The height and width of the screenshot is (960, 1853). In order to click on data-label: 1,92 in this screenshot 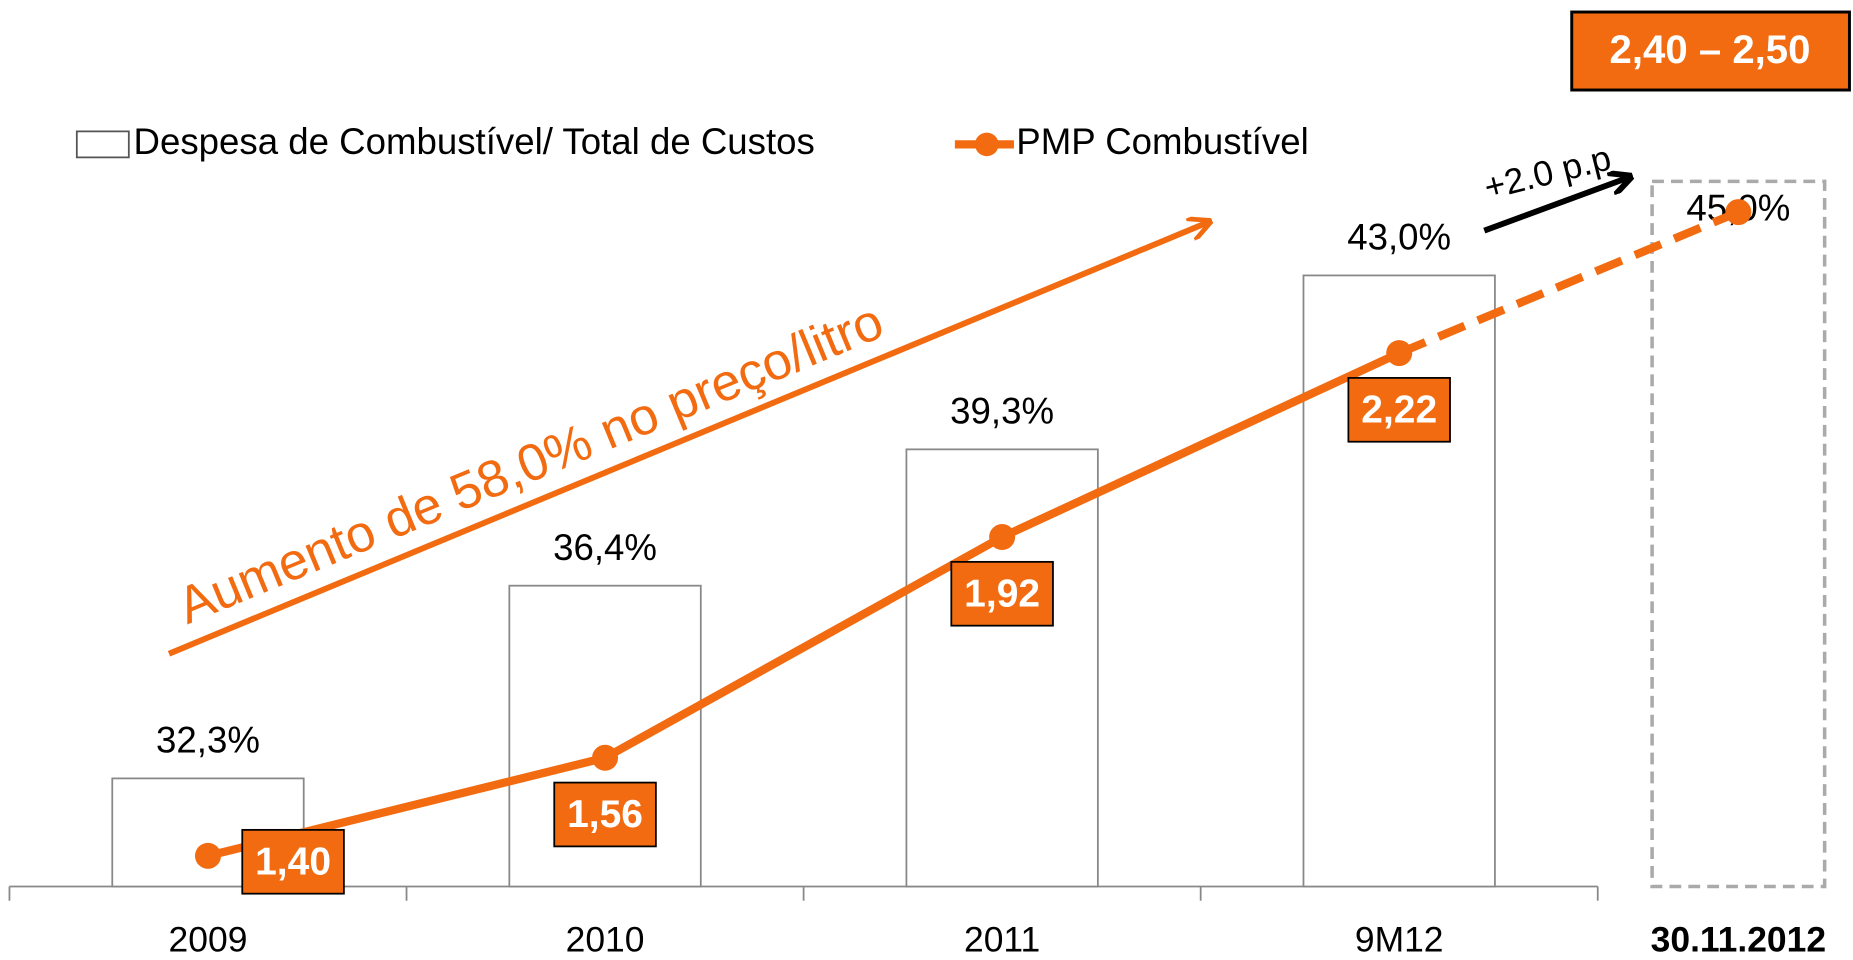, I will do `click(1002, 593)`.